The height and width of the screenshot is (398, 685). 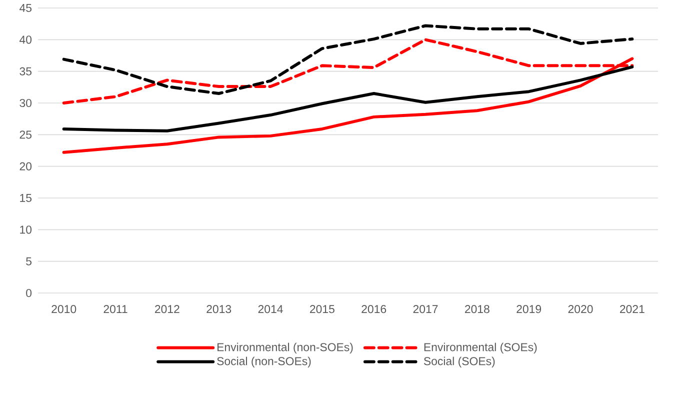 I want to click on x-tick-label: 2012, so click(x=167, y=309).